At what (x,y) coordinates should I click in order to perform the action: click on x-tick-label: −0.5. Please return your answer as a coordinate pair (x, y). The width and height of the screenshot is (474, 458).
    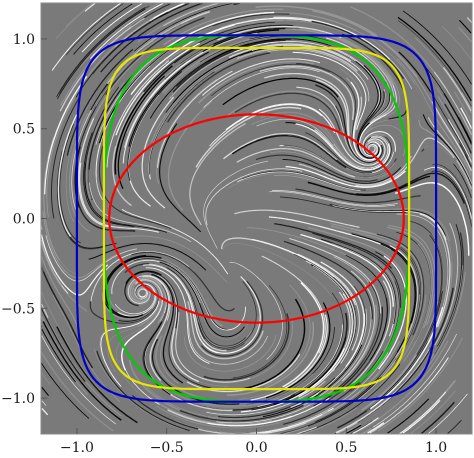
    Looking at the image, I should click on (167, 448).